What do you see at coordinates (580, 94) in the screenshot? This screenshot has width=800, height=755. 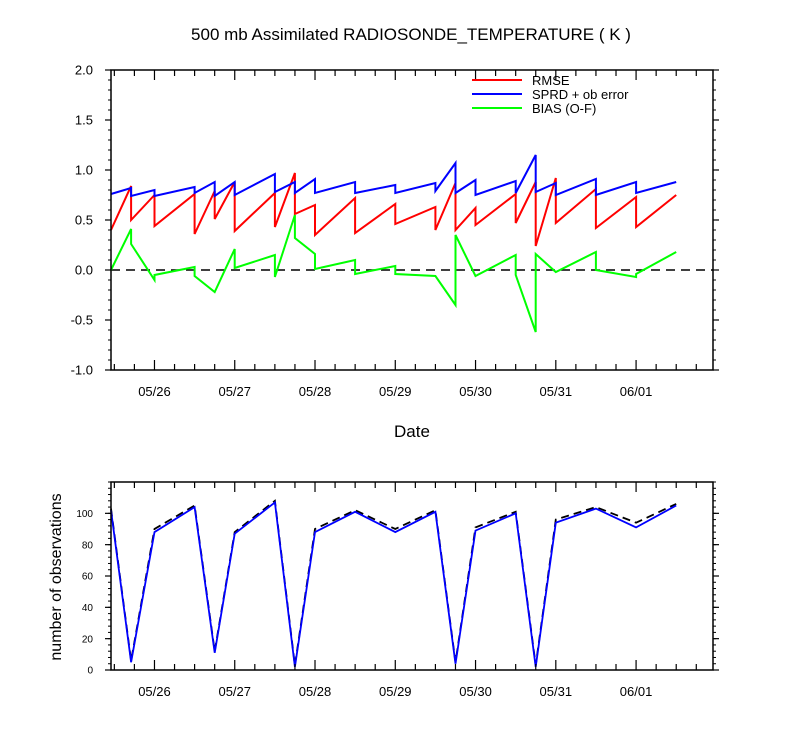 I see `legend-label: SPRD + ob error` at bounding box center [580, 94].